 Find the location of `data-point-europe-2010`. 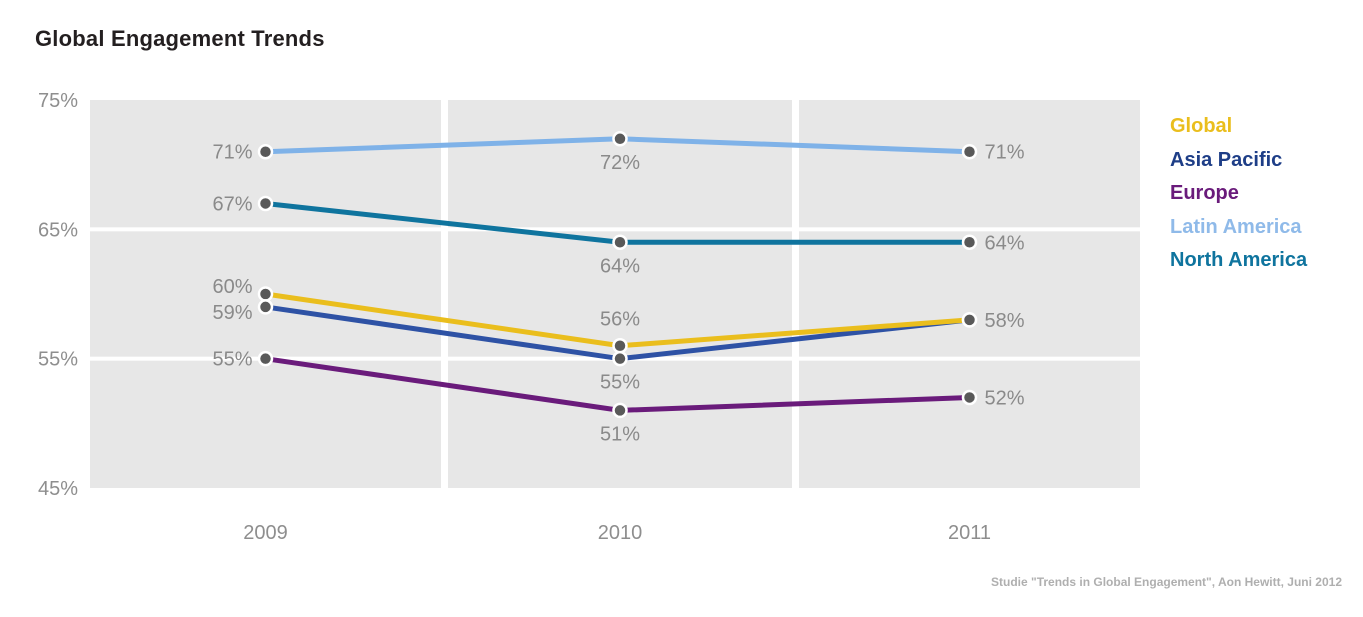

data-point-europe-2010 is located at coordinates (620, 410).